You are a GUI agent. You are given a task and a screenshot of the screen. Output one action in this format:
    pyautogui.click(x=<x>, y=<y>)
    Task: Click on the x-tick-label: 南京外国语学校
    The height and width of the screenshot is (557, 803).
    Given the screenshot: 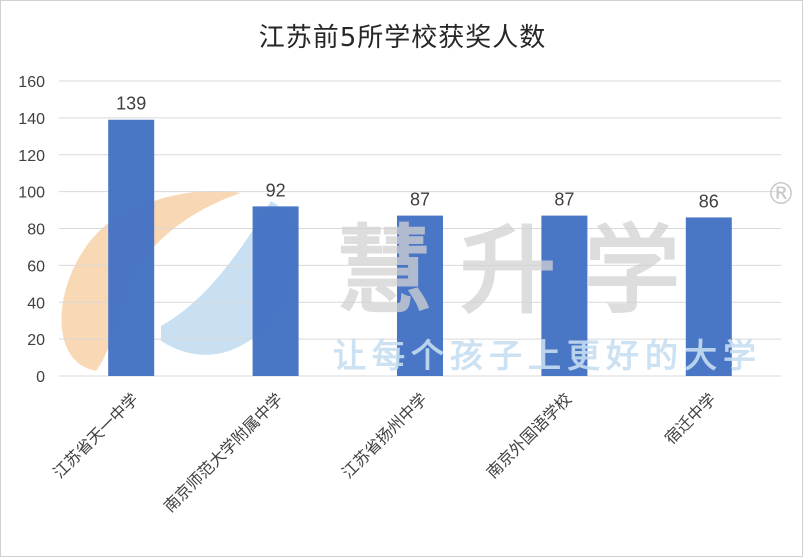 What is the action you would take?
    pyautogui.click(x=529, y=435)
    